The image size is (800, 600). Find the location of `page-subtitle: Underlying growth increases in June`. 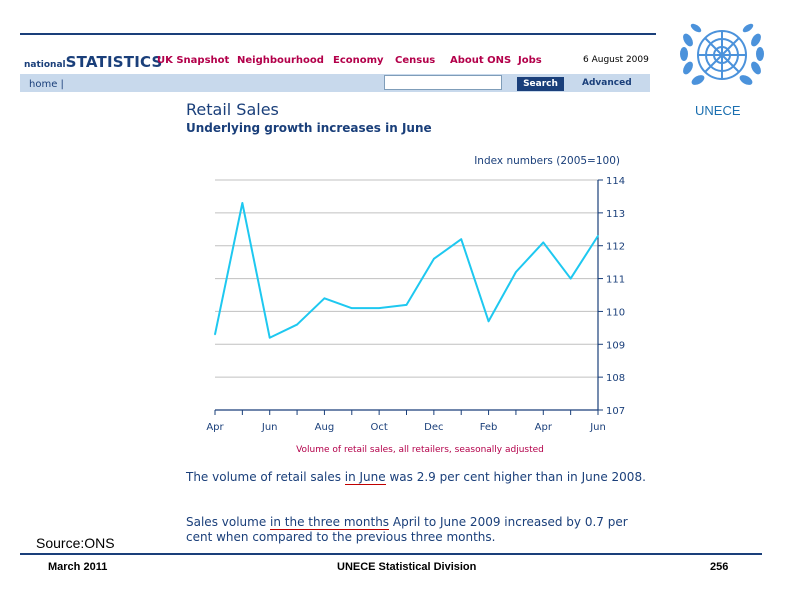

page-subtitle: Underlying growth increases in June is located at coordinates (309, 128).